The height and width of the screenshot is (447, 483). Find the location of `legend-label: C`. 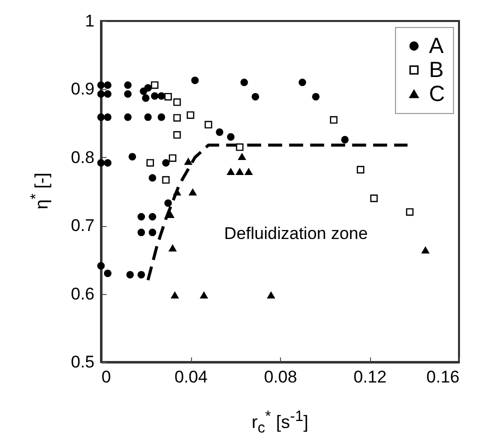

legend-label: C is located at coordinates (437, 93).